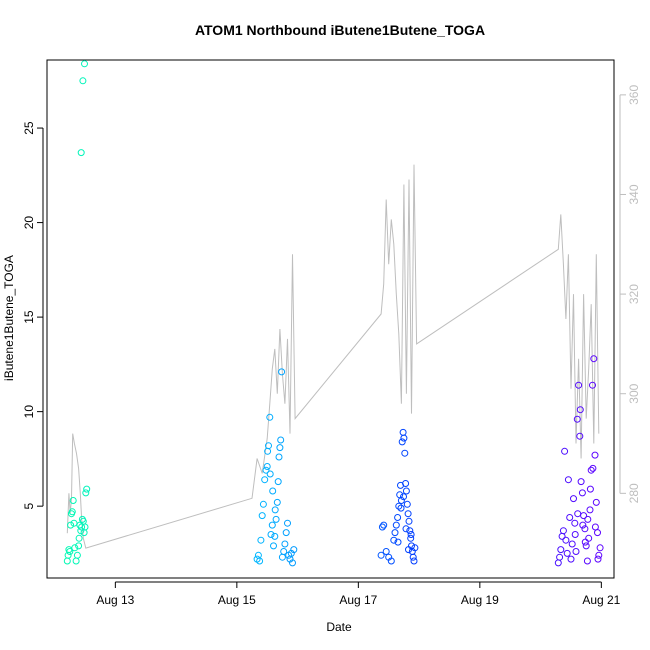  What do you see at coordinates (480, 600) in the screenshot?
I see `x-tick-label: Aug 19` at bounding box center [480, 600].